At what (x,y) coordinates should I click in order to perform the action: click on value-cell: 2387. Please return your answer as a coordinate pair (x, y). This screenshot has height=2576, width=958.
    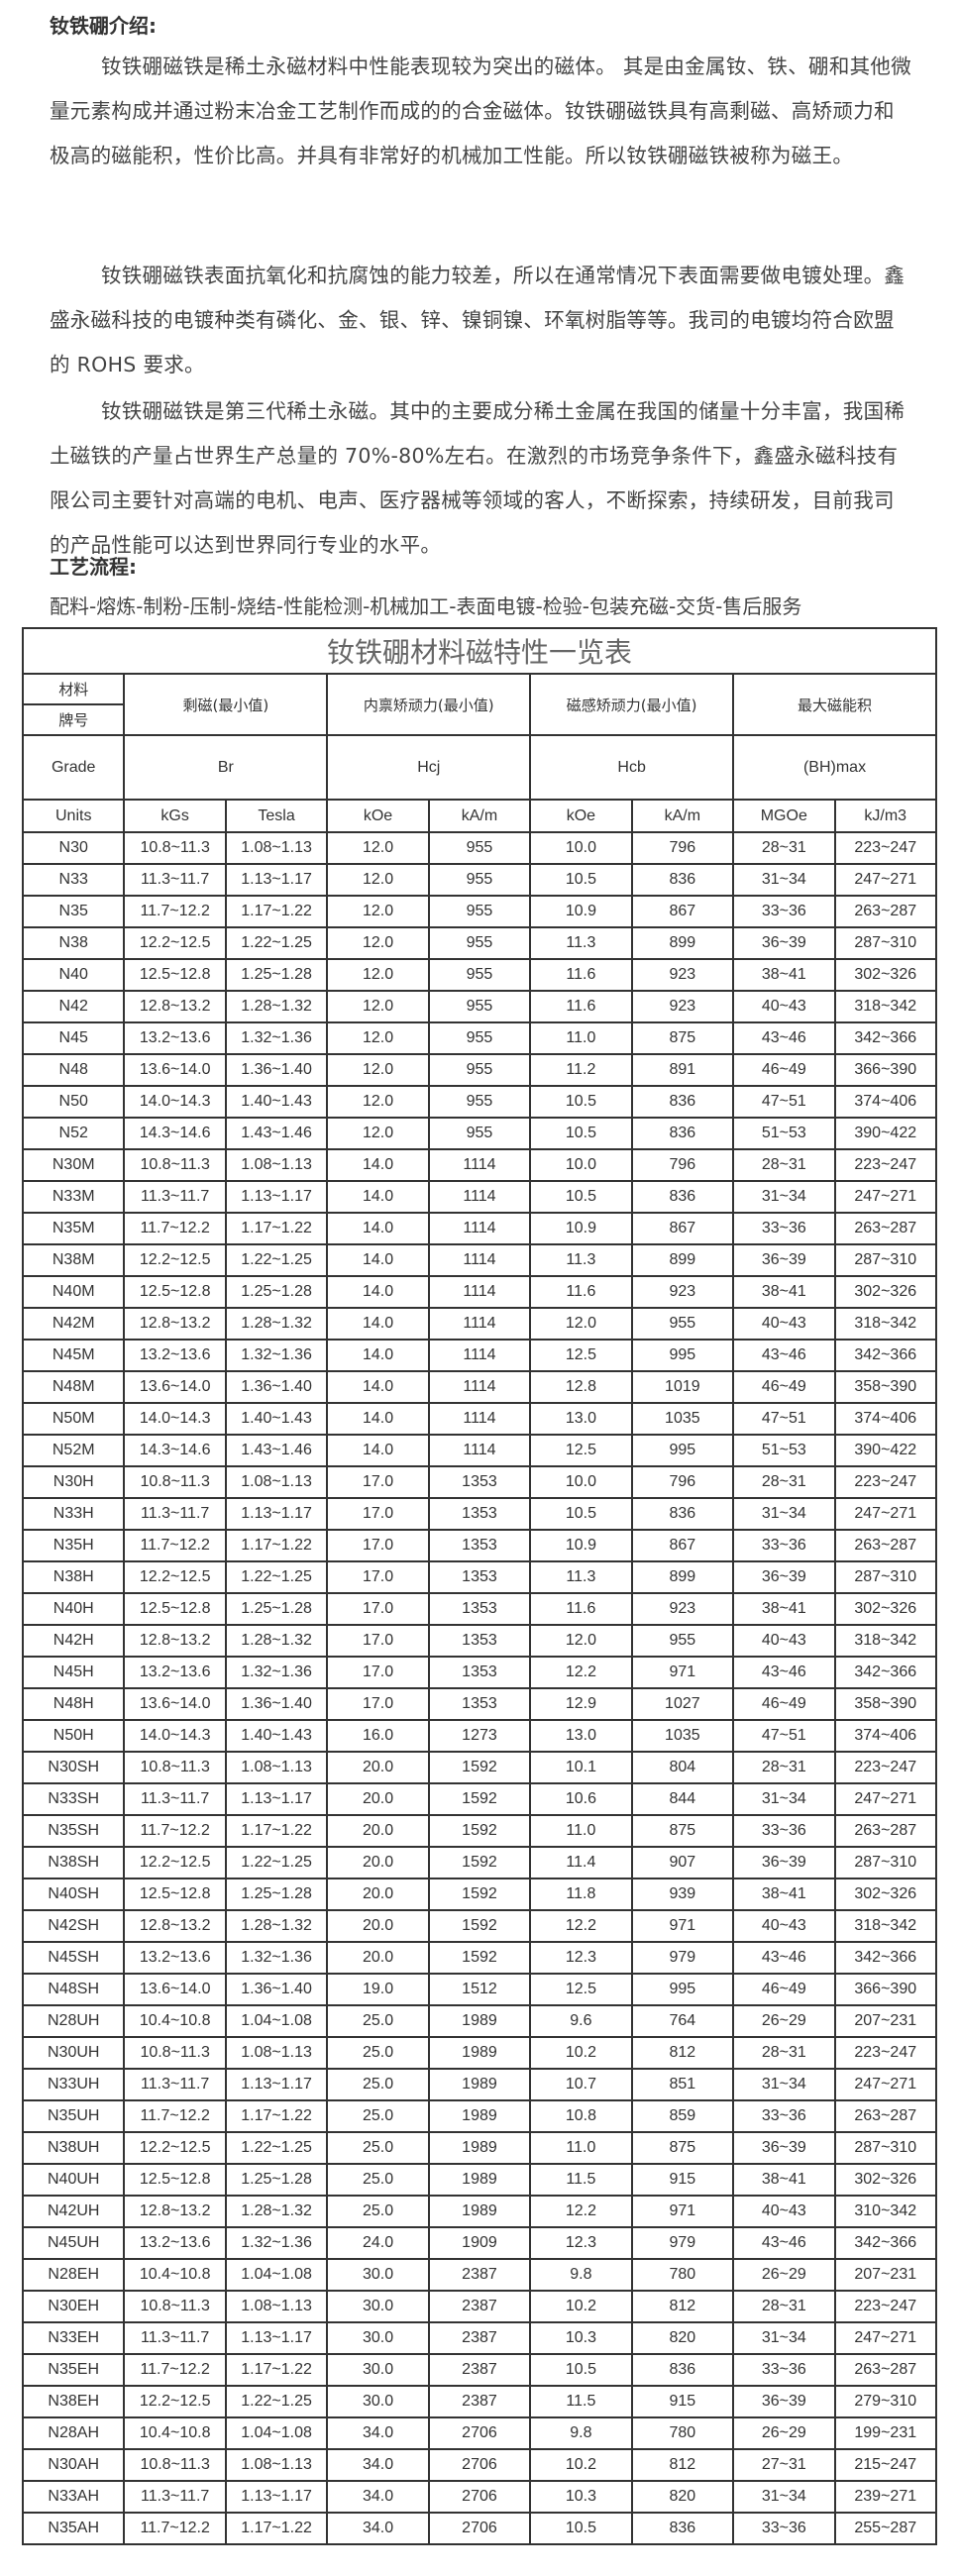
    Looking at the image, I should click on (479, 2338).